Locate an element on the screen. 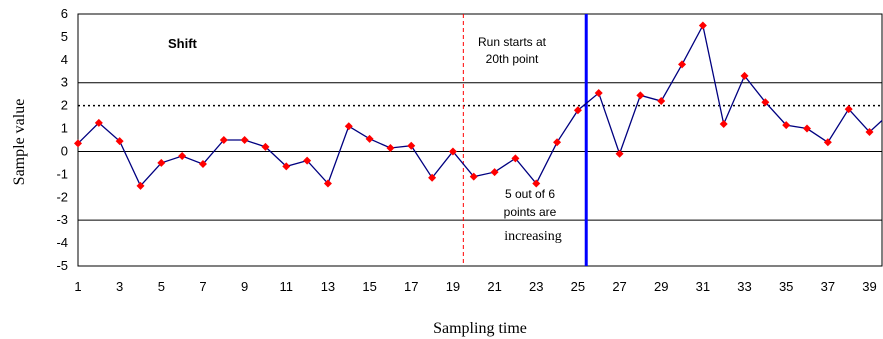  x-tick-label: 19 is located at coordinates (453, 286).